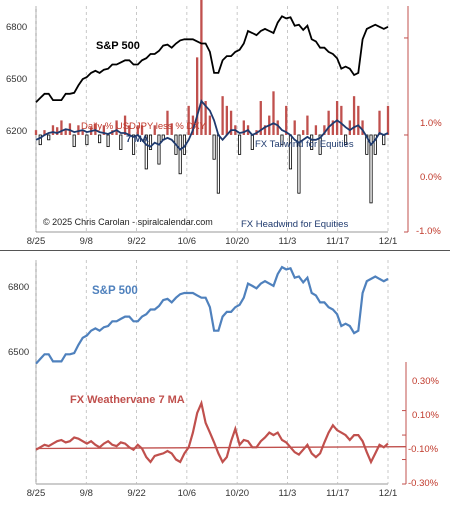 This screenshot has height=506, width=450. Describe the element at coordinates (225, 250) in the screenshot. I see `panel-separator` at that location.